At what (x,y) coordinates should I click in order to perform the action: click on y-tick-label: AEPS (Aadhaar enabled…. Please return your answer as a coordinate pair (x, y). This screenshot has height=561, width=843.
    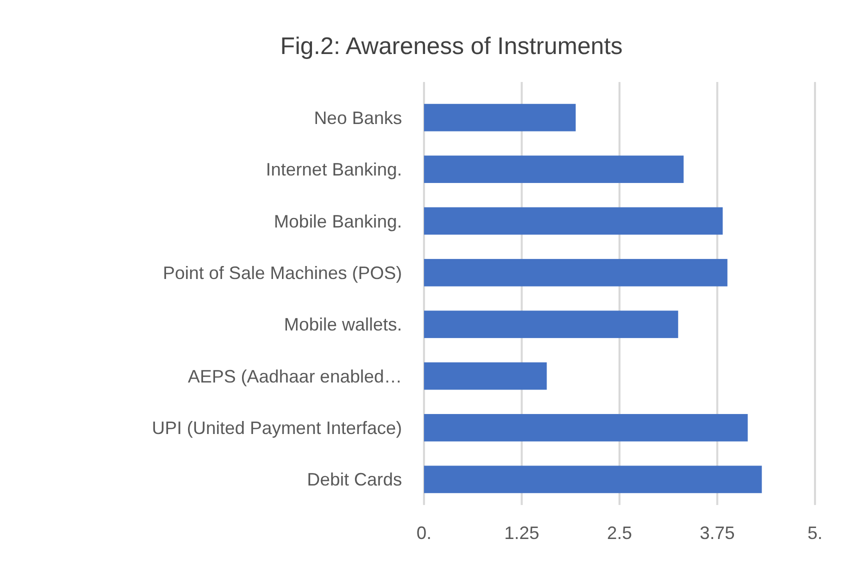
    Looking at the image, I should click on (295, 376).